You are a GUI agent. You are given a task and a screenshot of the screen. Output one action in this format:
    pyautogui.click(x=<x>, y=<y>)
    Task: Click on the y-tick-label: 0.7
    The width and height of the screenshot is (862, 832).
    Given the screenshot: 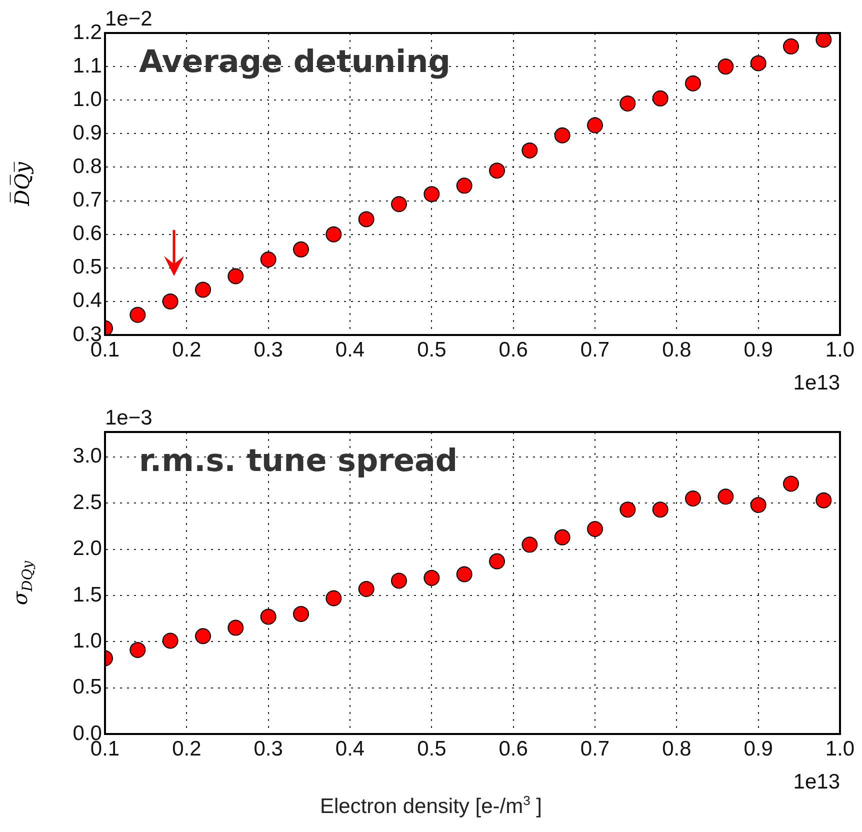 What is the action you would take?
    pyautogui.click(x=87, y=200)
    